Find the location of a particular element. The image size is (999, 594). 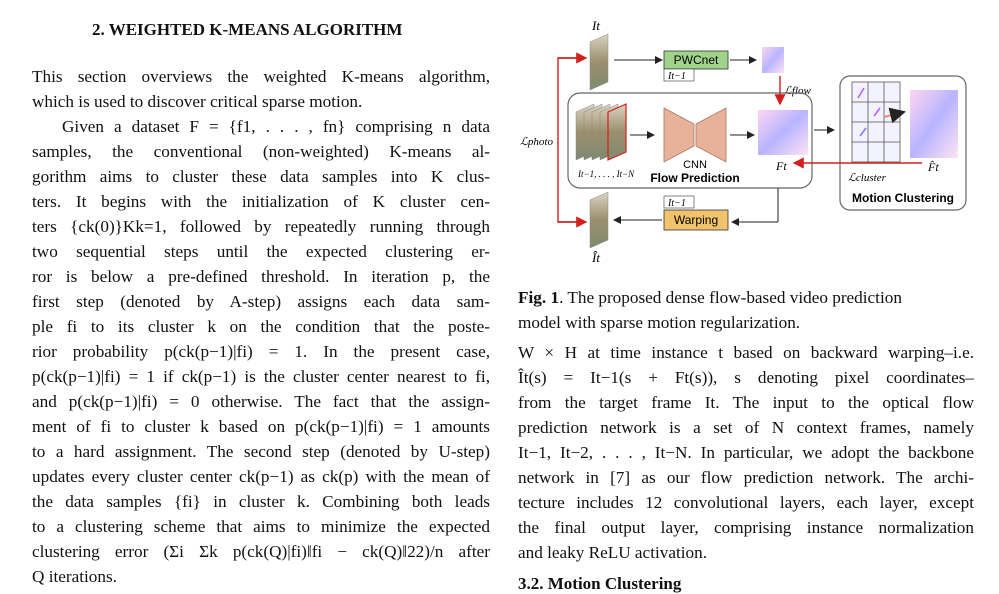

text-line: and leaky ReLU activation. is located at coordinates (612, 552).